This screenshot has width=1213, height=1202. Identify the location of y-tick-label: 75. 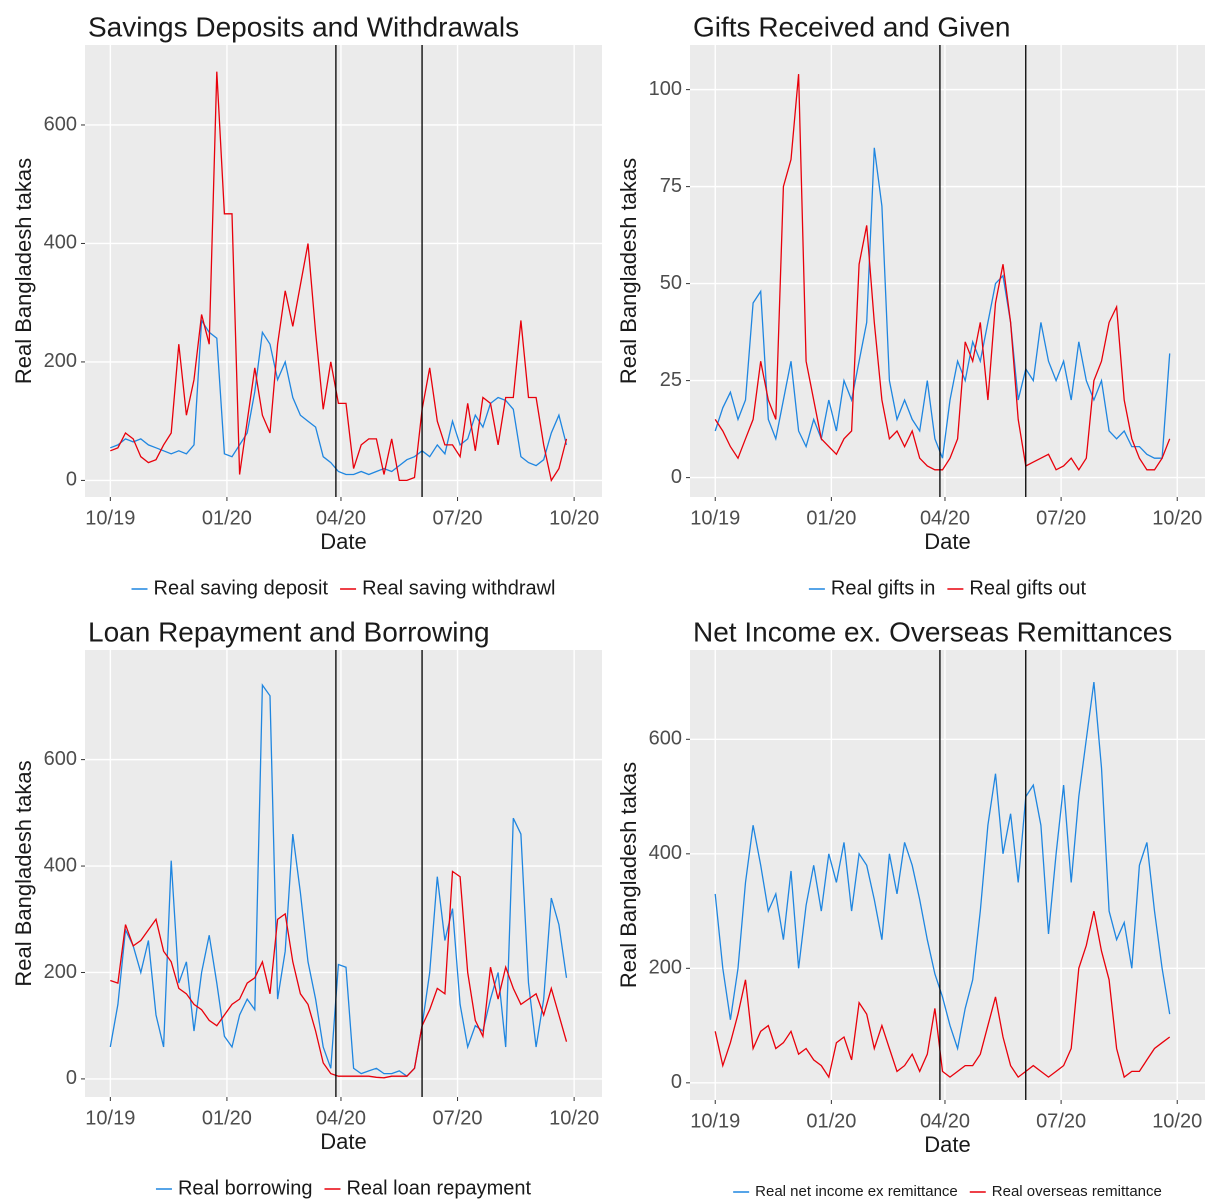
(671, 186).